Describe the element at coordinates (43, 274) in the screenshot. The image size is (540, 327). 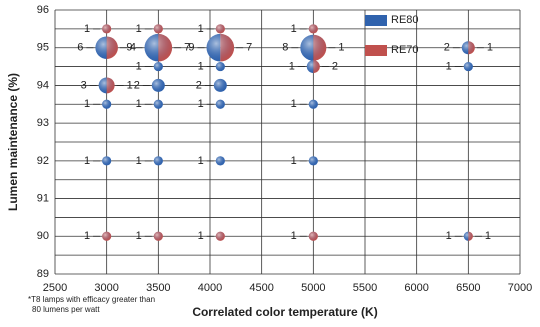
I see `y-tick-label: 89` at that location.